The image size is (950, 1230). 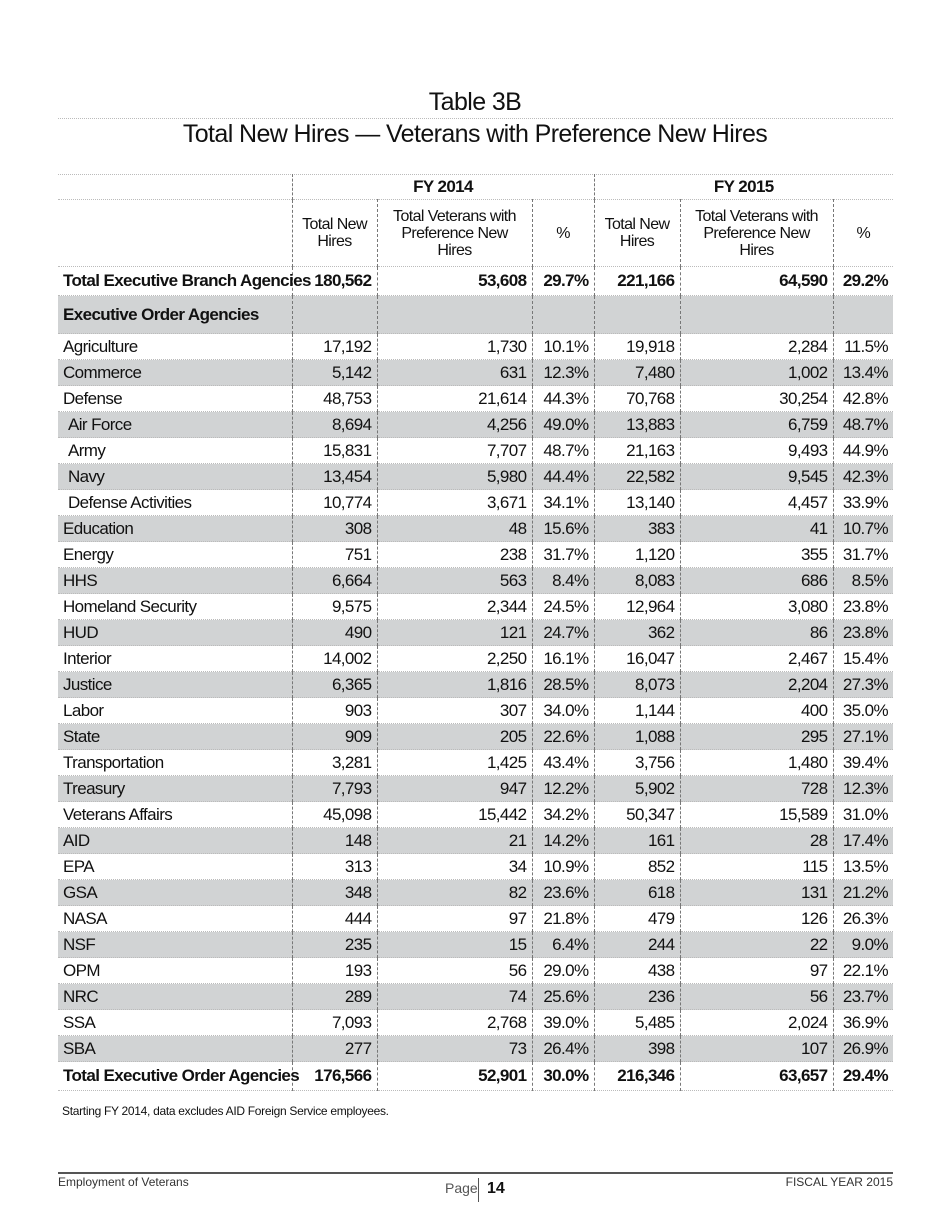 I want to click on fy2014-percent: 39.0%, so click(x=563, y=1022).